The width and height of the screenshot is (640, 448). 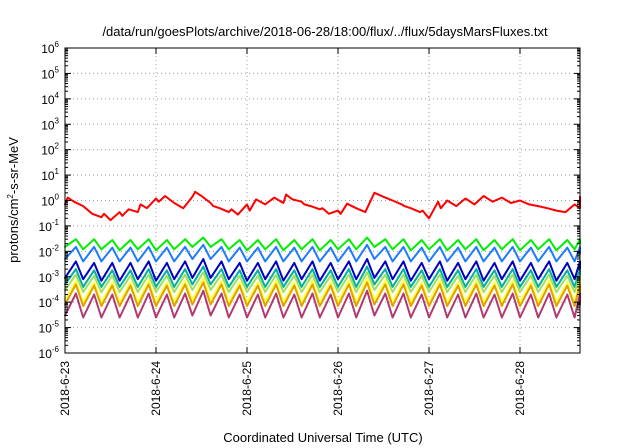 I want to click on y-tick-label-exponent: 3, so click(x=57, y=120).